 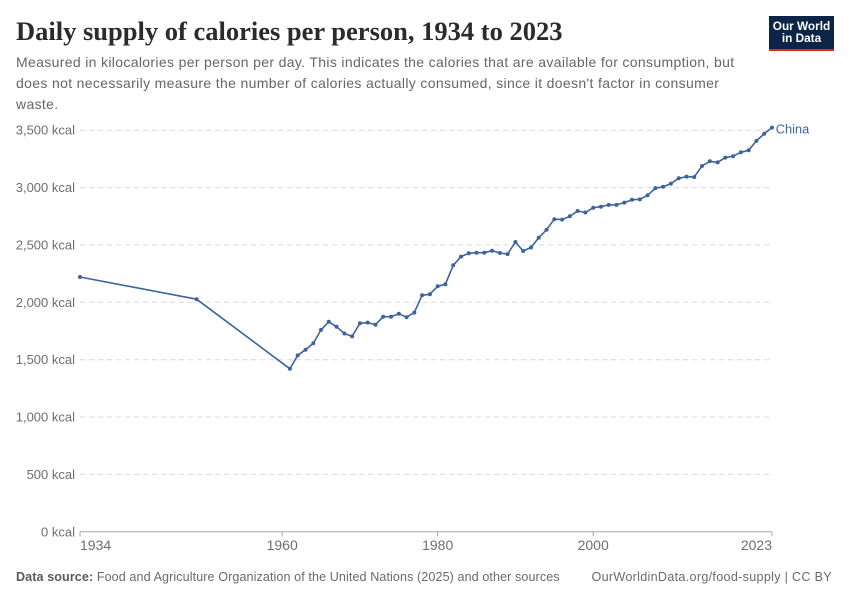 What do you see at coordinates (593, 545) in the screenshot?
I see `svg-text: 2000` at bounding box center [593, 545].